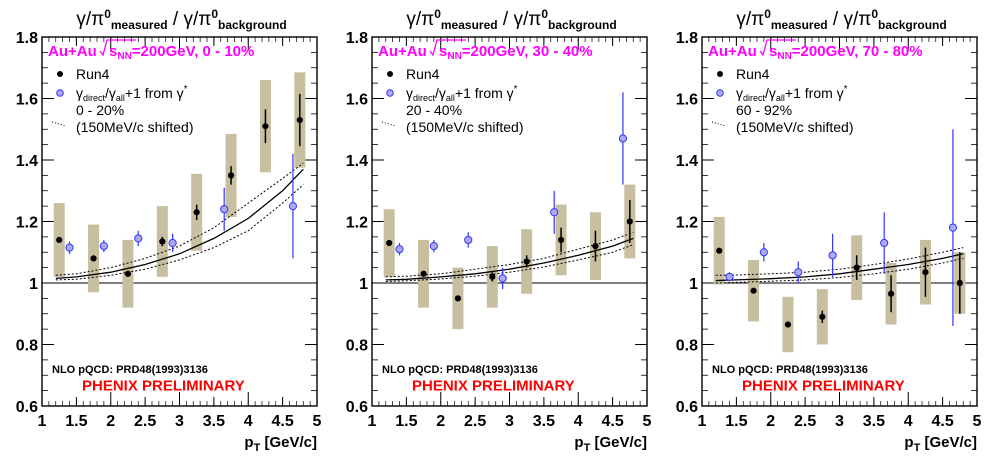 The image size is (994, 460). Describe the element at coordinates (908, 421) in the screenshot. I see `x-tick-label: 4` at that location.